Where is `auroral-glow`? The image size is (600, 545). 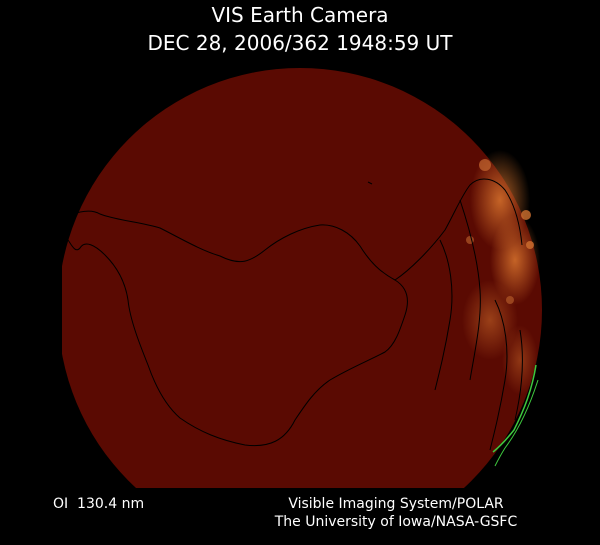 auroral-glow is located at coordinates (501, 272).